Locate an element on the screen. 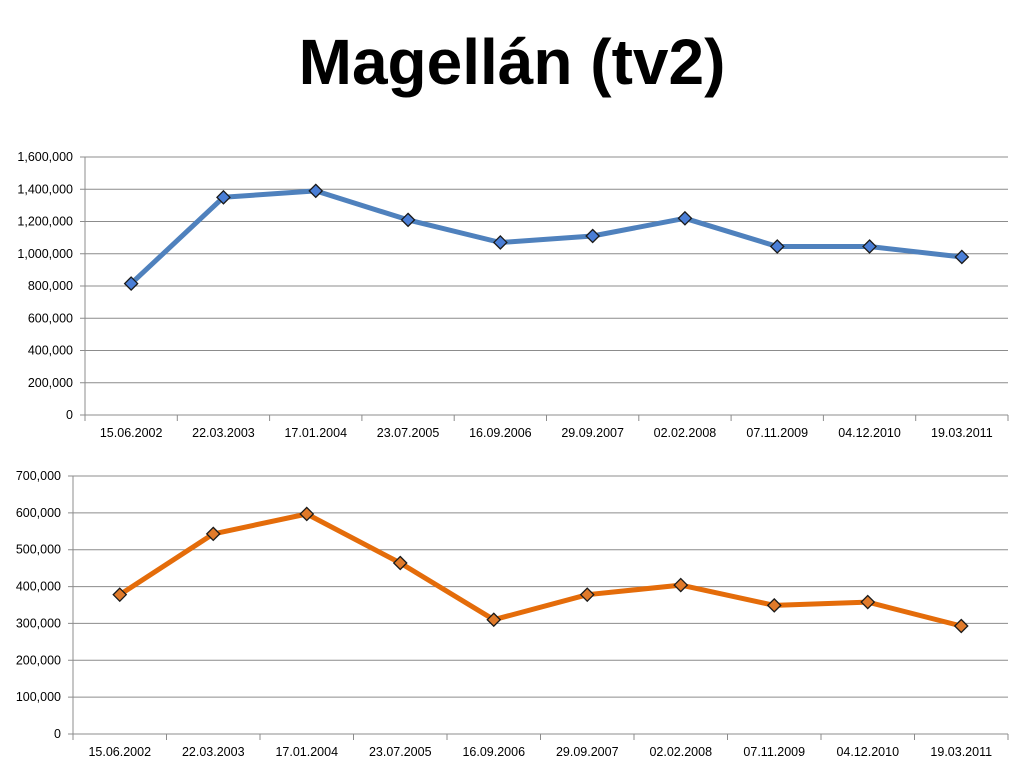 The image size is (1024, 768). y-tick-label: 800,000 is located at coordinates (50, 286).